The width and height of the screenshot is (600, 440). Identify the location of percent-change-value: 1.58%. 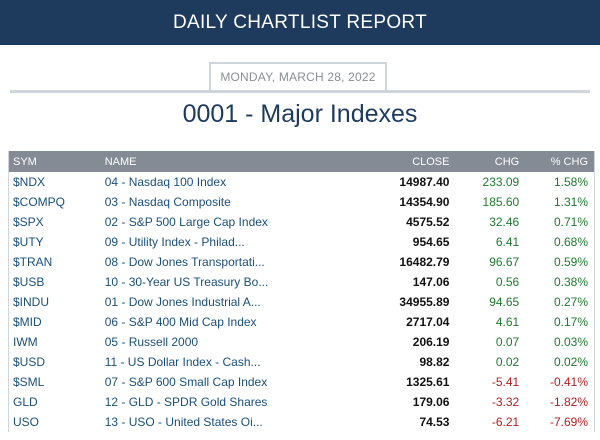
(570, 182).